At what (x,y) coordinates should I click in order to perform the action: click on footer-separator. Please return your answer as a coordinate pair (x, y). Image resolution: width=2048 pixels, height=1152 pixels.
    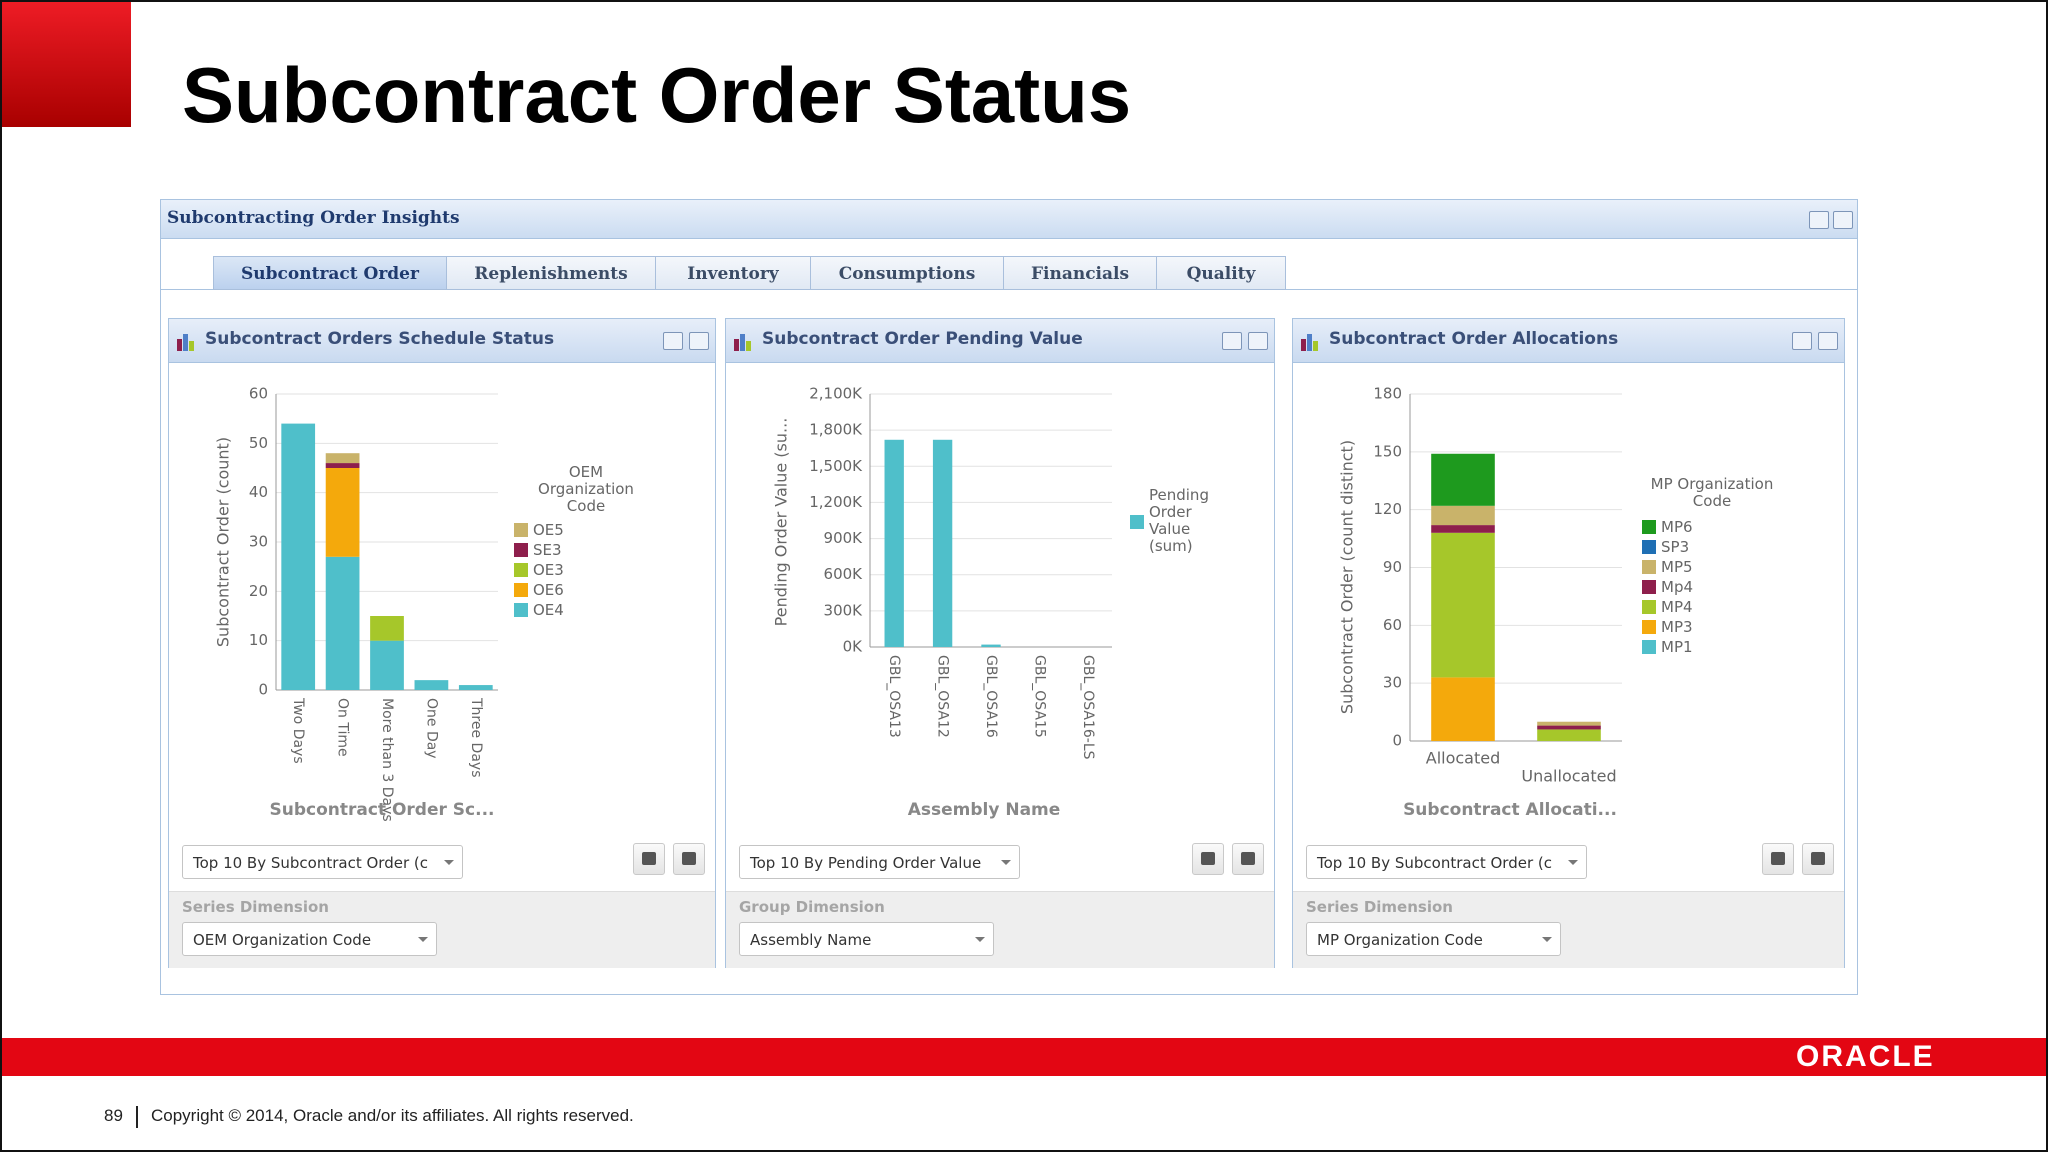
    Looking at the image, I should click on (137, 1117).